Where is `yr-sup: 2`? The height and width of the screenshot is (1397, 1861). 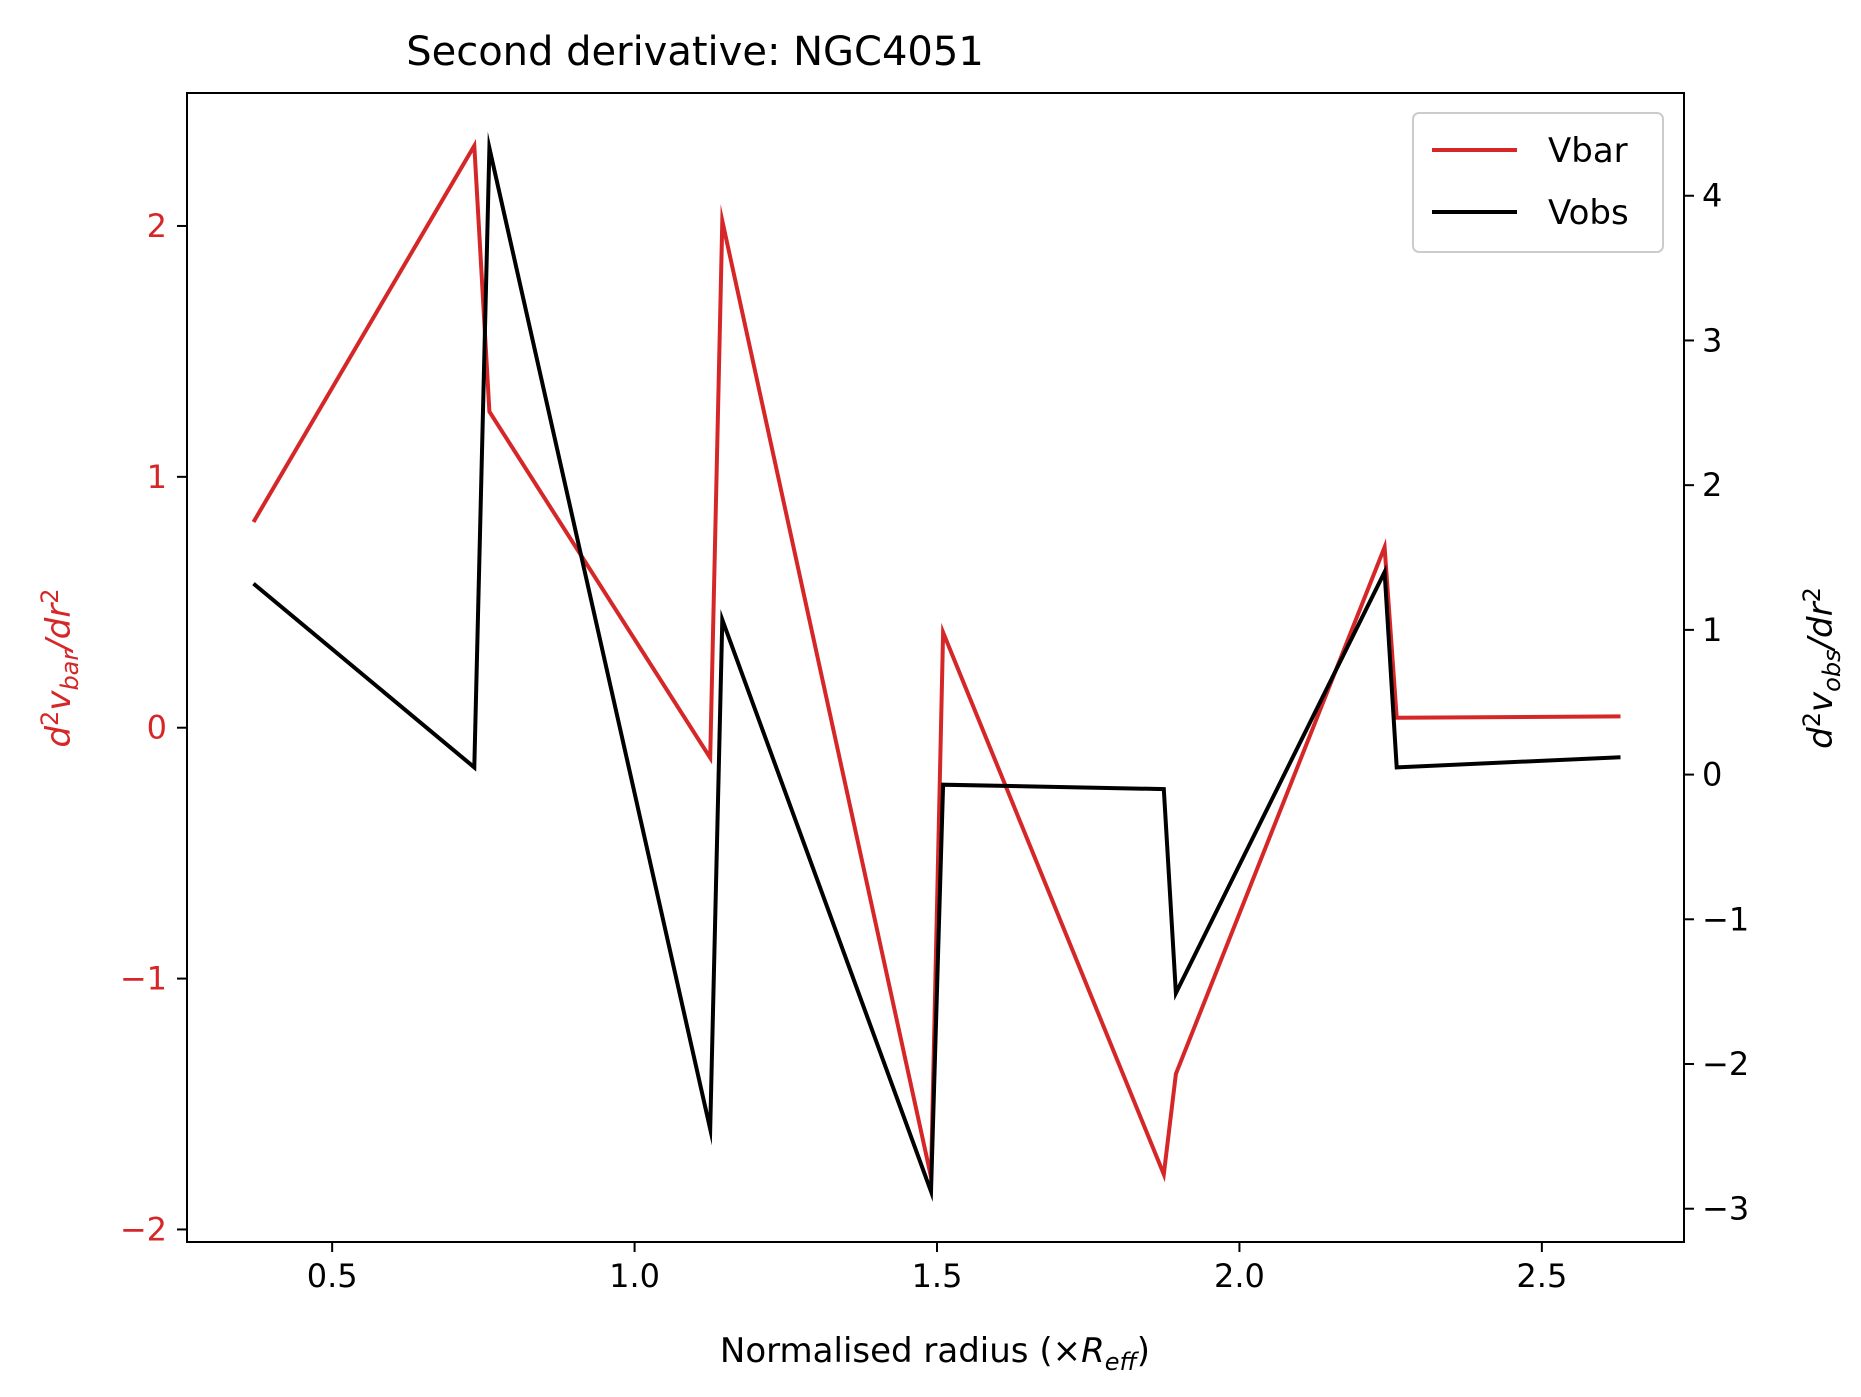 yr-sup: 2 is located at coordinates (1812, 719).